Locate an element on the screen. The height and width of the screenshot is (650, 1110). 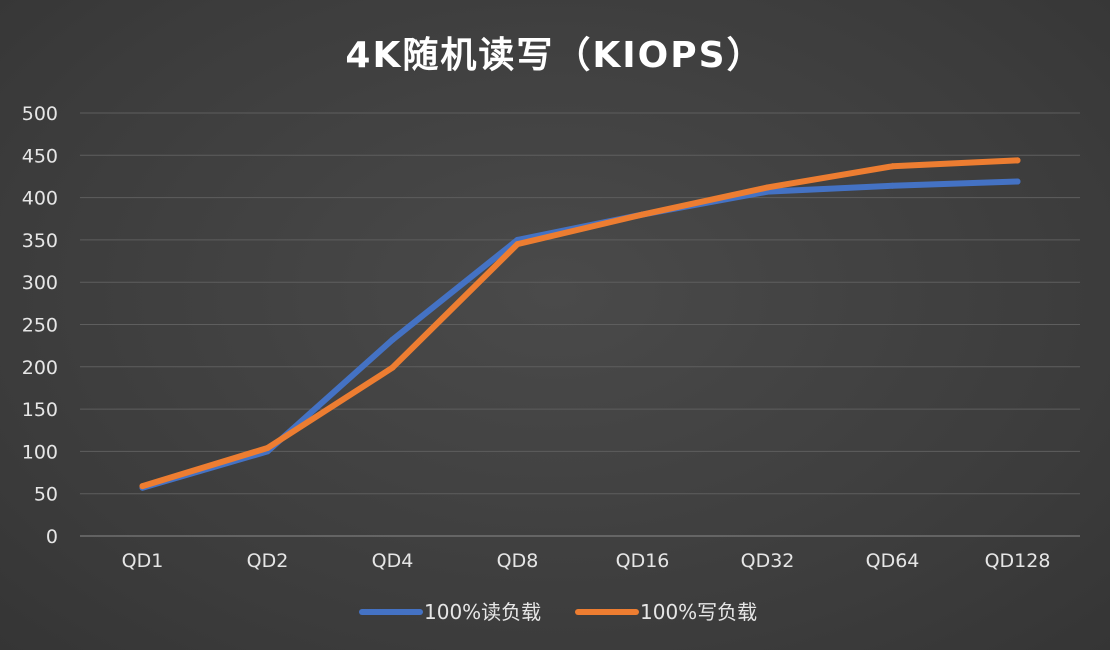
x-tick-label: QD8 is located at coordinates (518, 561).